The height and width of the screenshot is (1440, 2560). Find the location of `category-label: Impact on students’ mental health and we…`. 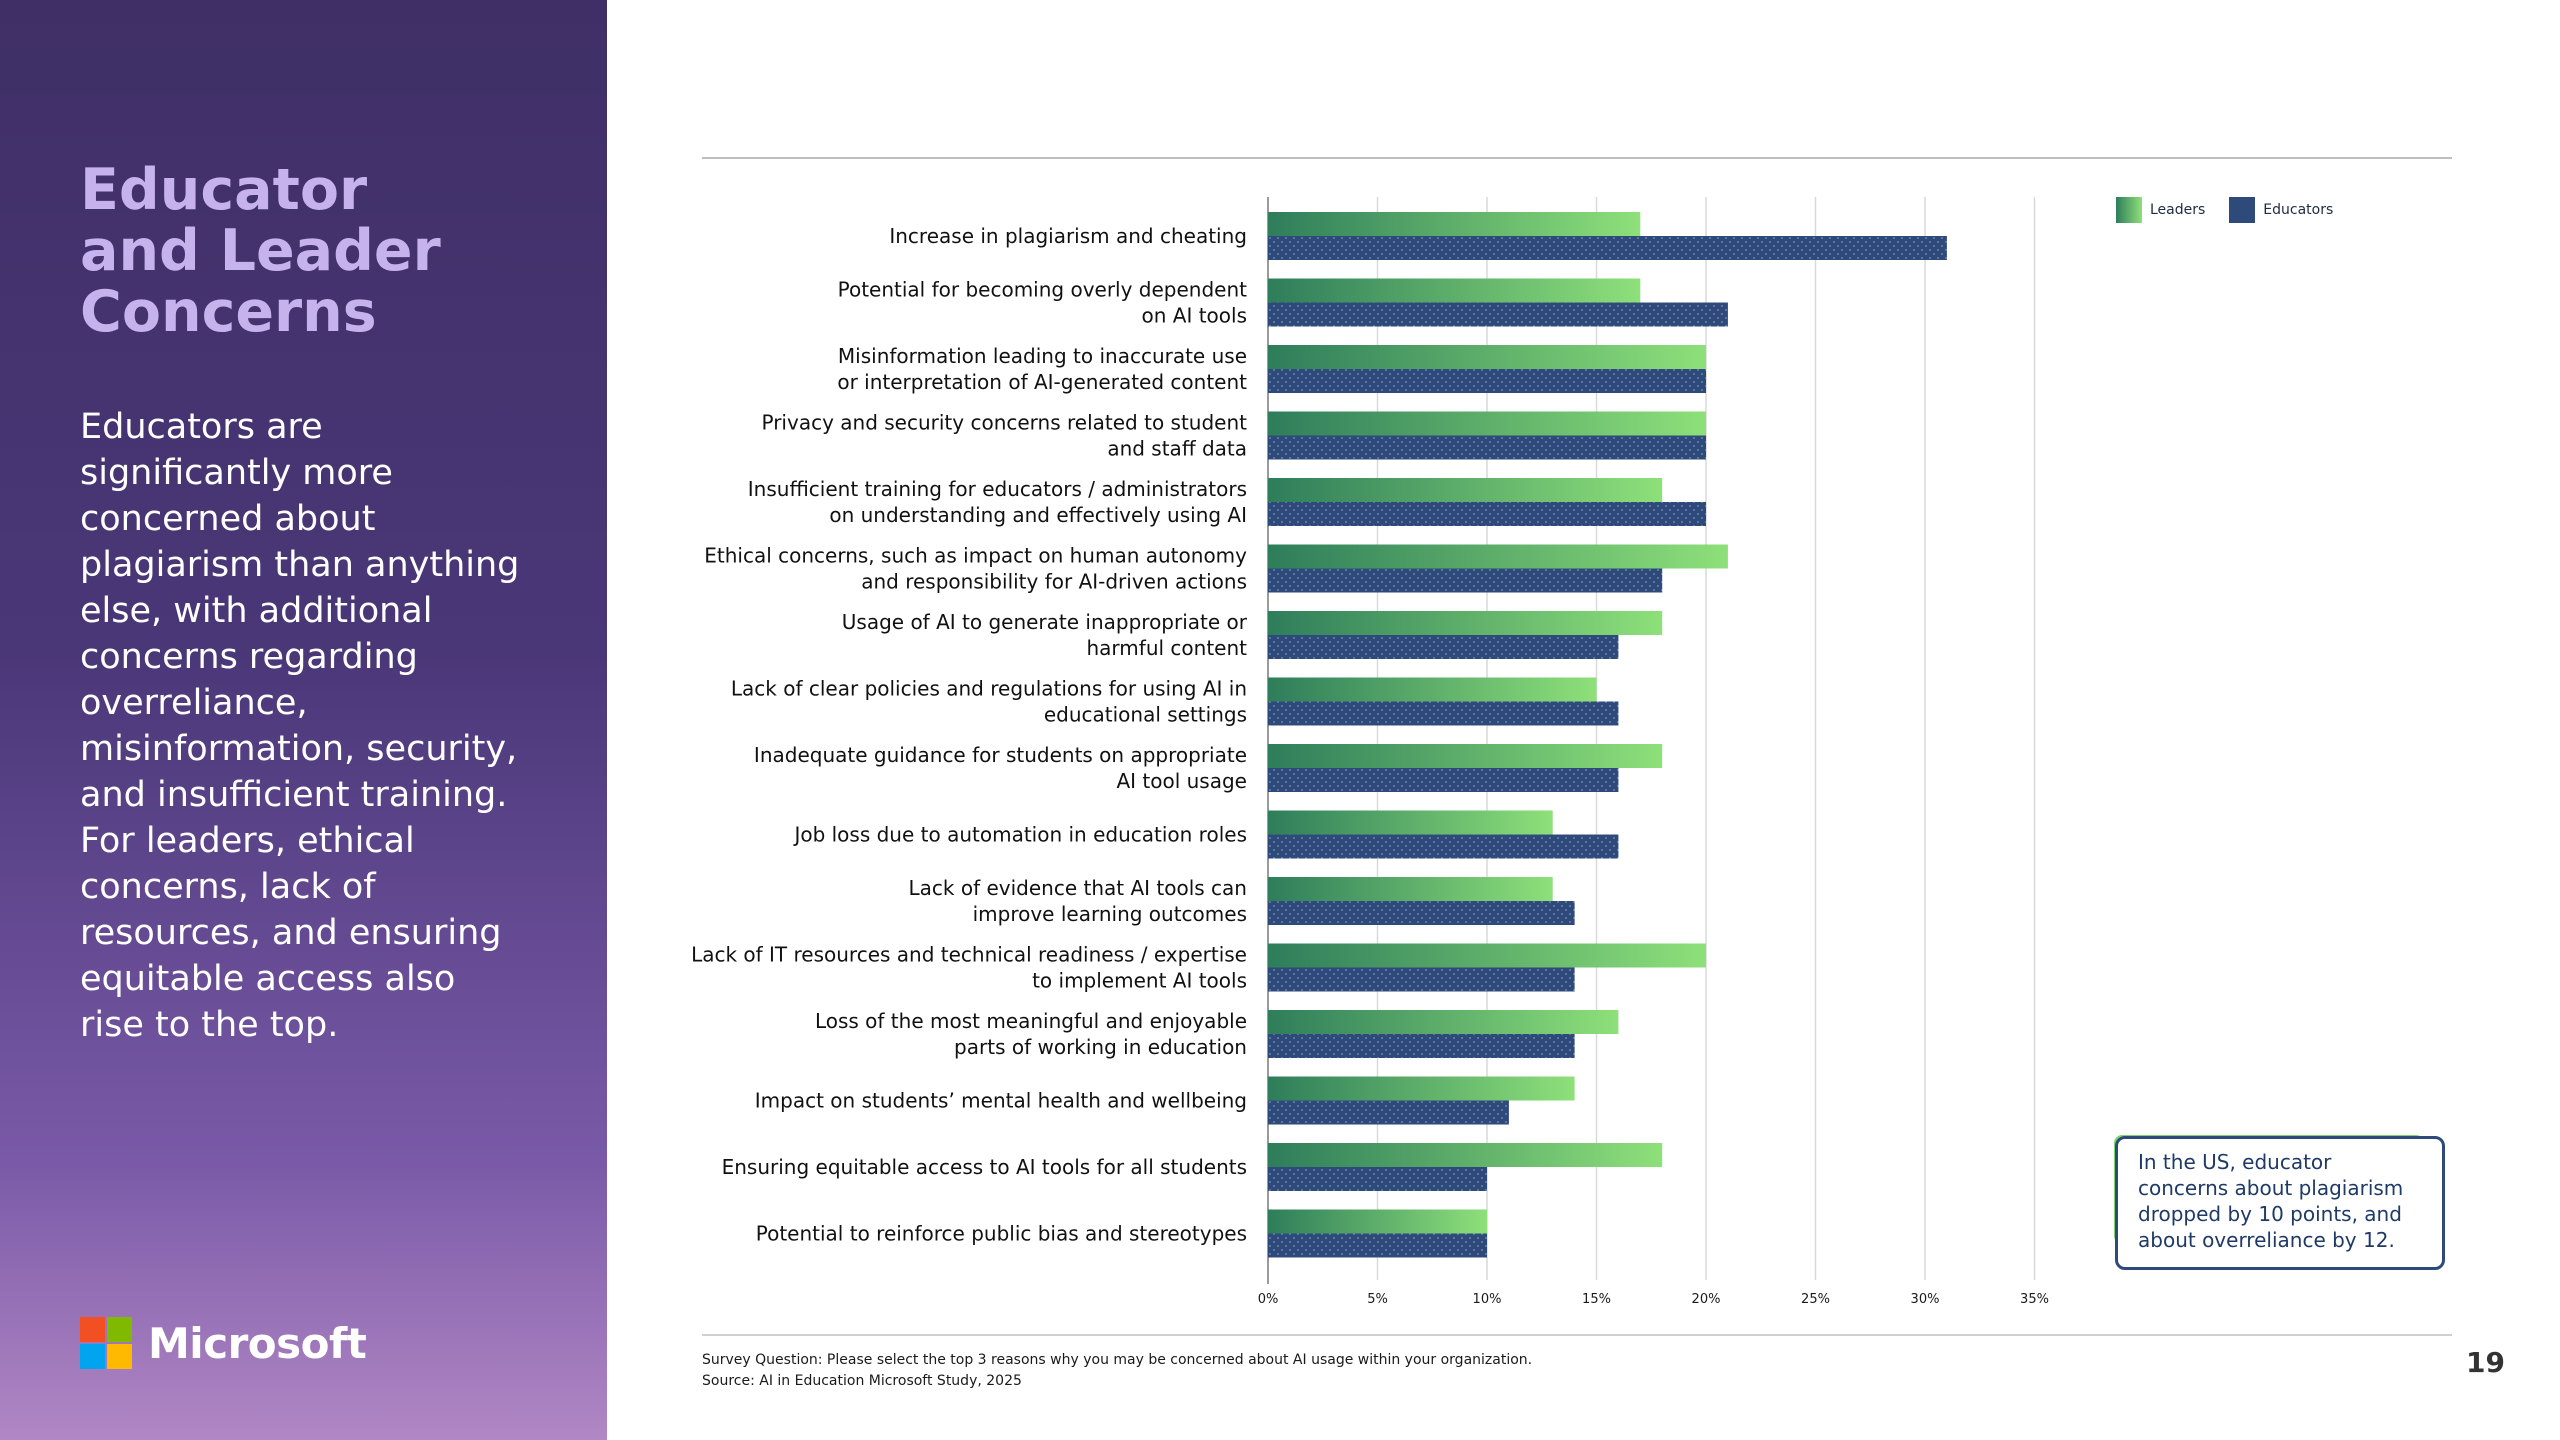

category-label: Impact on students’ mental health and we… is located at coordinates (1001, 1101).